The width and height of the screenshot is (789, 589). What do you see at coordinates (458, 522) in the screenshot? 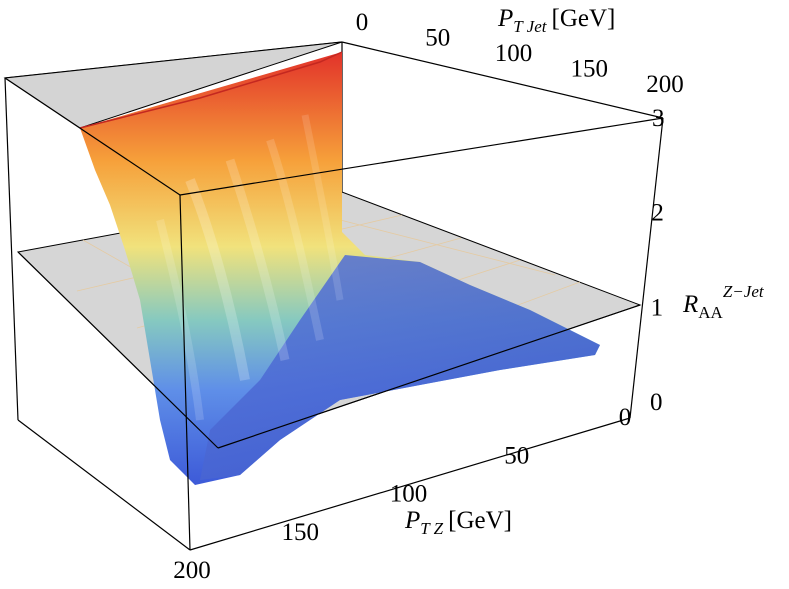
I see `y-axis-label: PT Z [GeV]` at bounding box center [458, 522].